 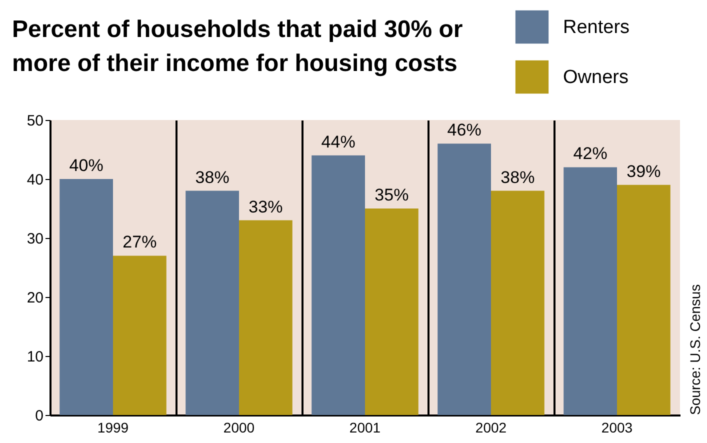 I want to click on x-tick-label: 2001, so click(x=365, y=428).